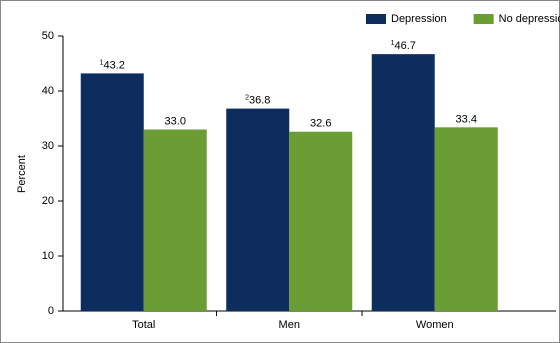 The height and width of the screenshot is (343, 560). I want to click on footnote-marker: 2, so click(247, 97).